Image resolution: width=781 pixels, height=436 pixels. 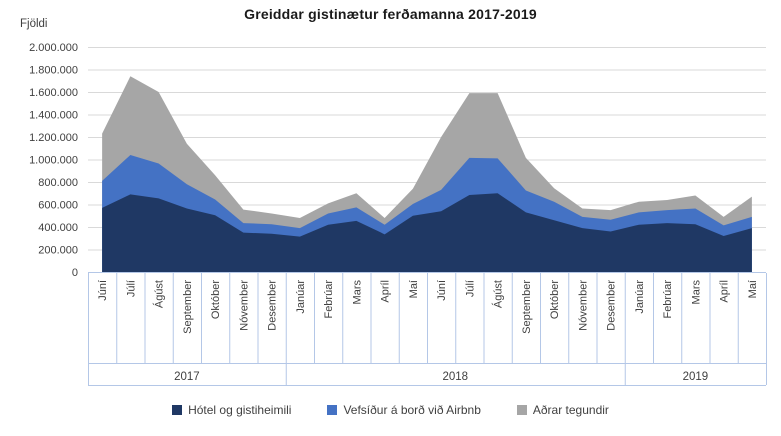 I want to click on legend-item-other: Aðrar tegundir, so click(x=562, y=410).